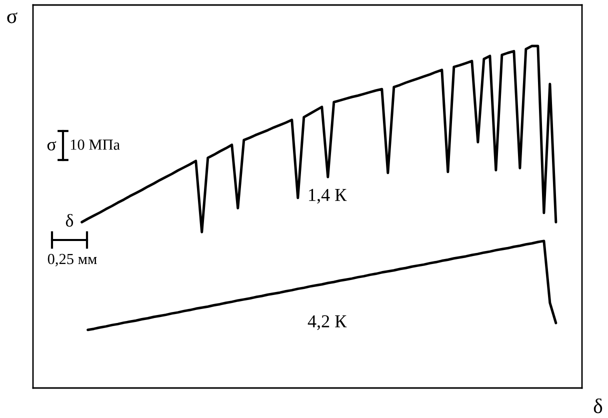  I want to click on series-label: 1,4 К, so click(328, 196).